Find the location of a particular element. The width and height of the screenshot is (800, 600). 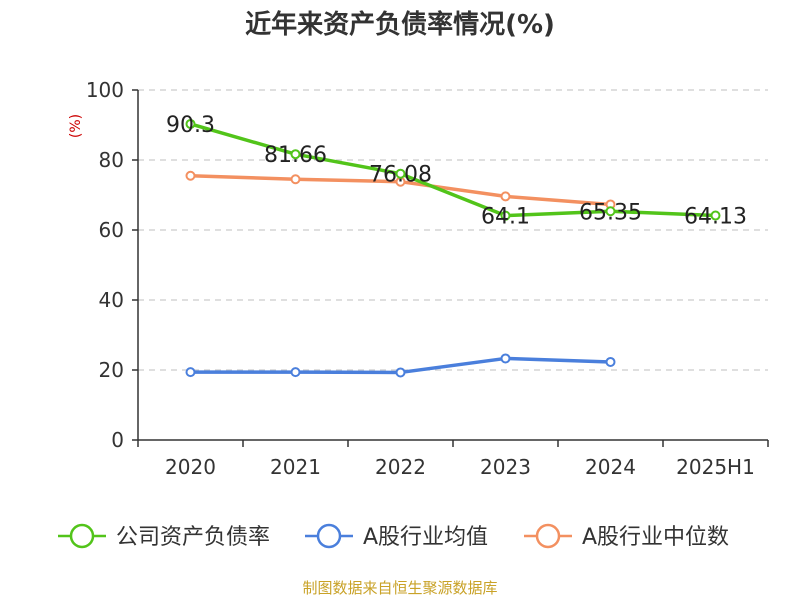

source-note: 制图数据来自恒生聚源数据库 is located at coordinates (399, 588).